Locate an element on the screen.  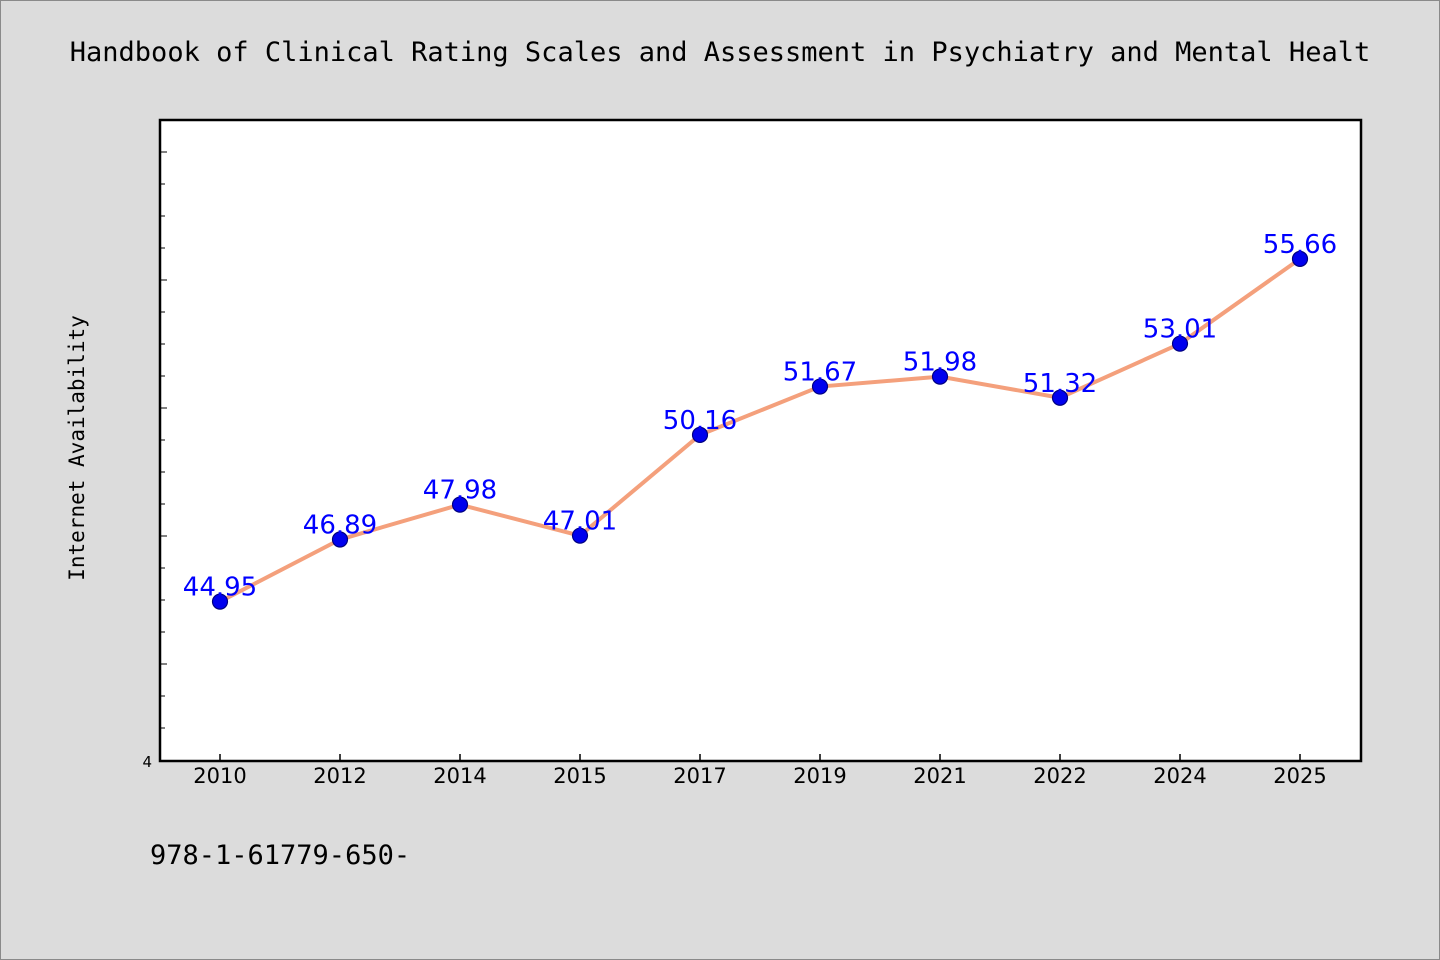
data-label: 51.67 is located at coordinates (820, 373).